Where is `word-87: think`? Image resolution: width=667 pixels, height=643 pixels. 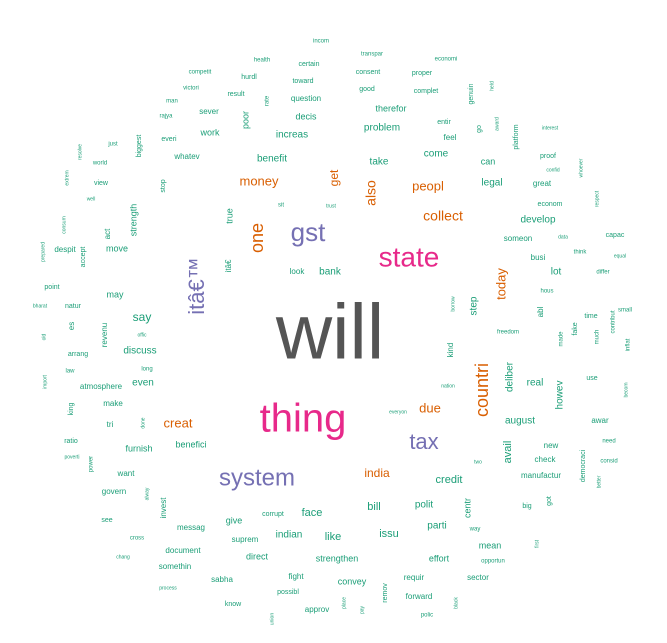 word-87: think is located at coordinates (581, 253).